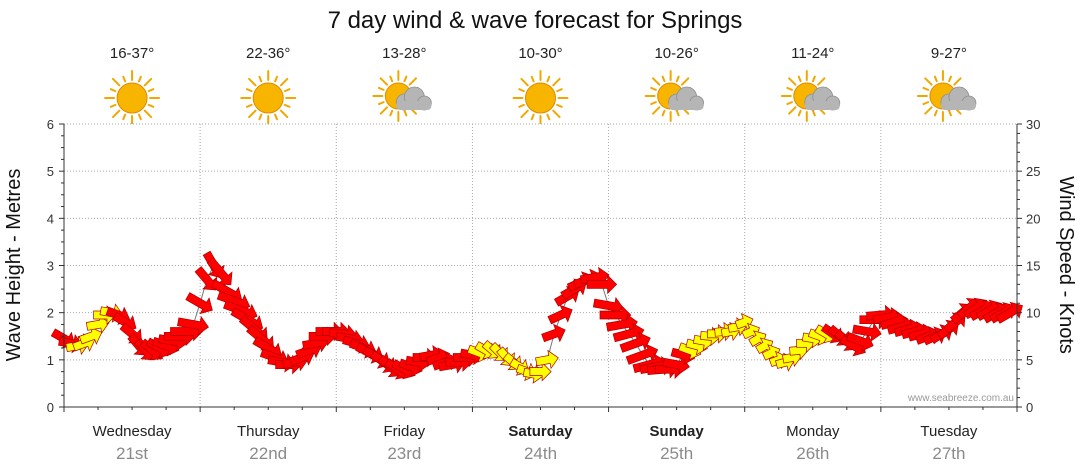  Describe the element at coordinates (50, 407) in the screenshot. I see `left-tick-label: 0` at that location.